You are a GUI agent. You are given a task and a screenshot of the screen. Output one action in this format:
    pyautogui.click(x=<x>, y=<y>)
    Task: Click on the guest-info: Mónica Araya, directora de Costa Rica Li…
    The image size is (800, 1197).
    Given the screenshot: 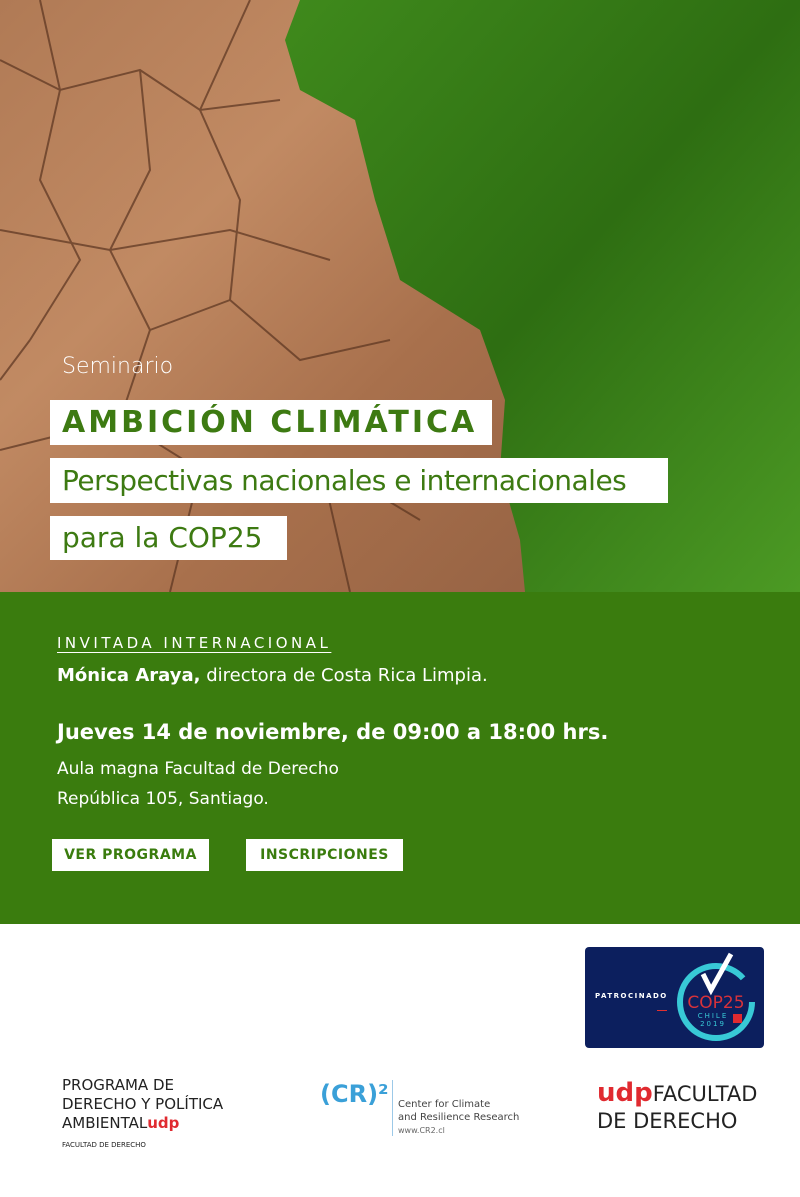 What is the action you would take?
    pyautogui.click(x=272, y=675)
    